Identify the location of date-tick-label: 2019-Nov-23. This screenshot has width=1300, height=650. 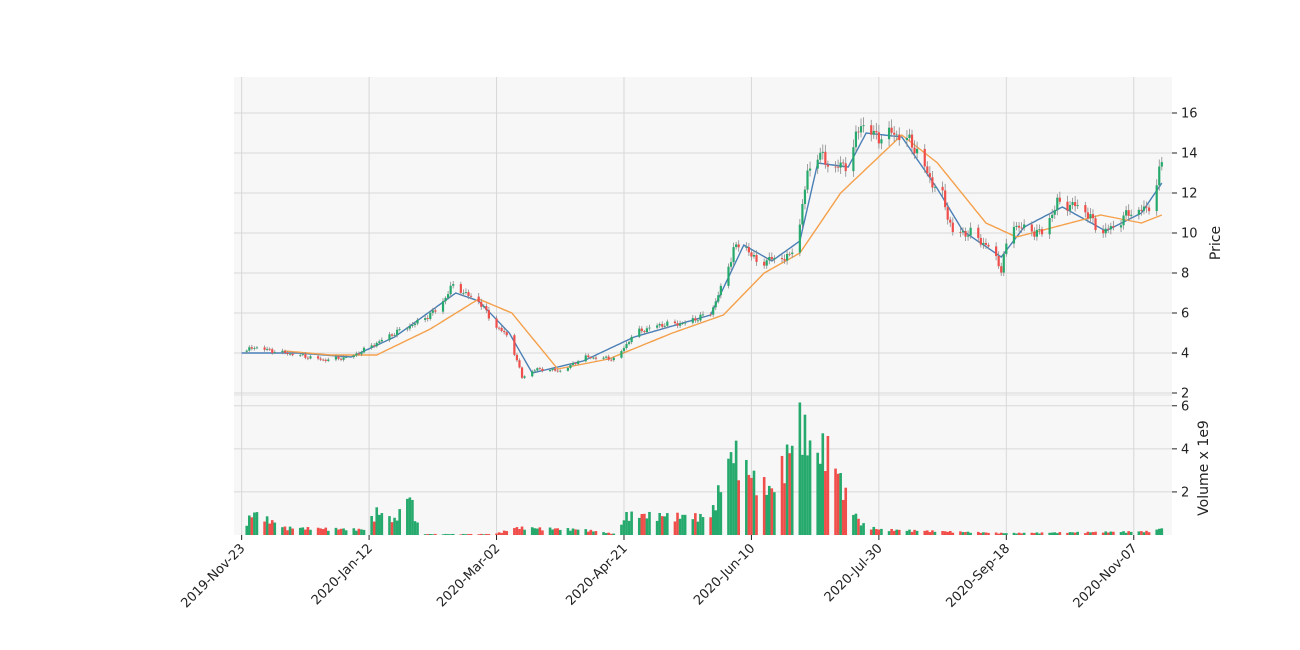
(213, 576).